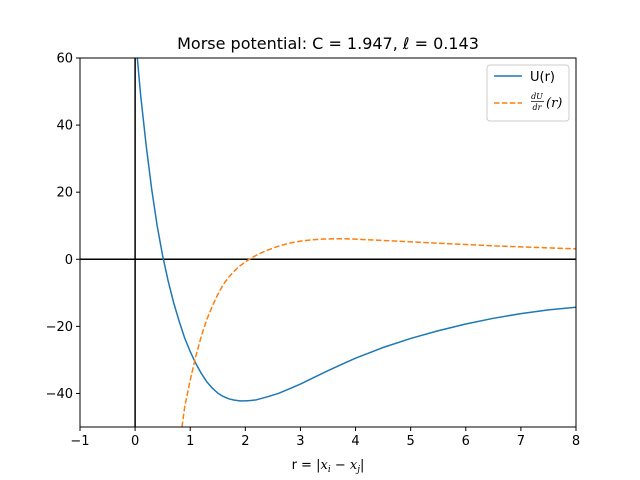 The height and width of the screenshot is (480, 640). What do you see at coordinates (538, 107) in the screenshot?
I see `svg-text: dr` at bounding box center [538, 107].